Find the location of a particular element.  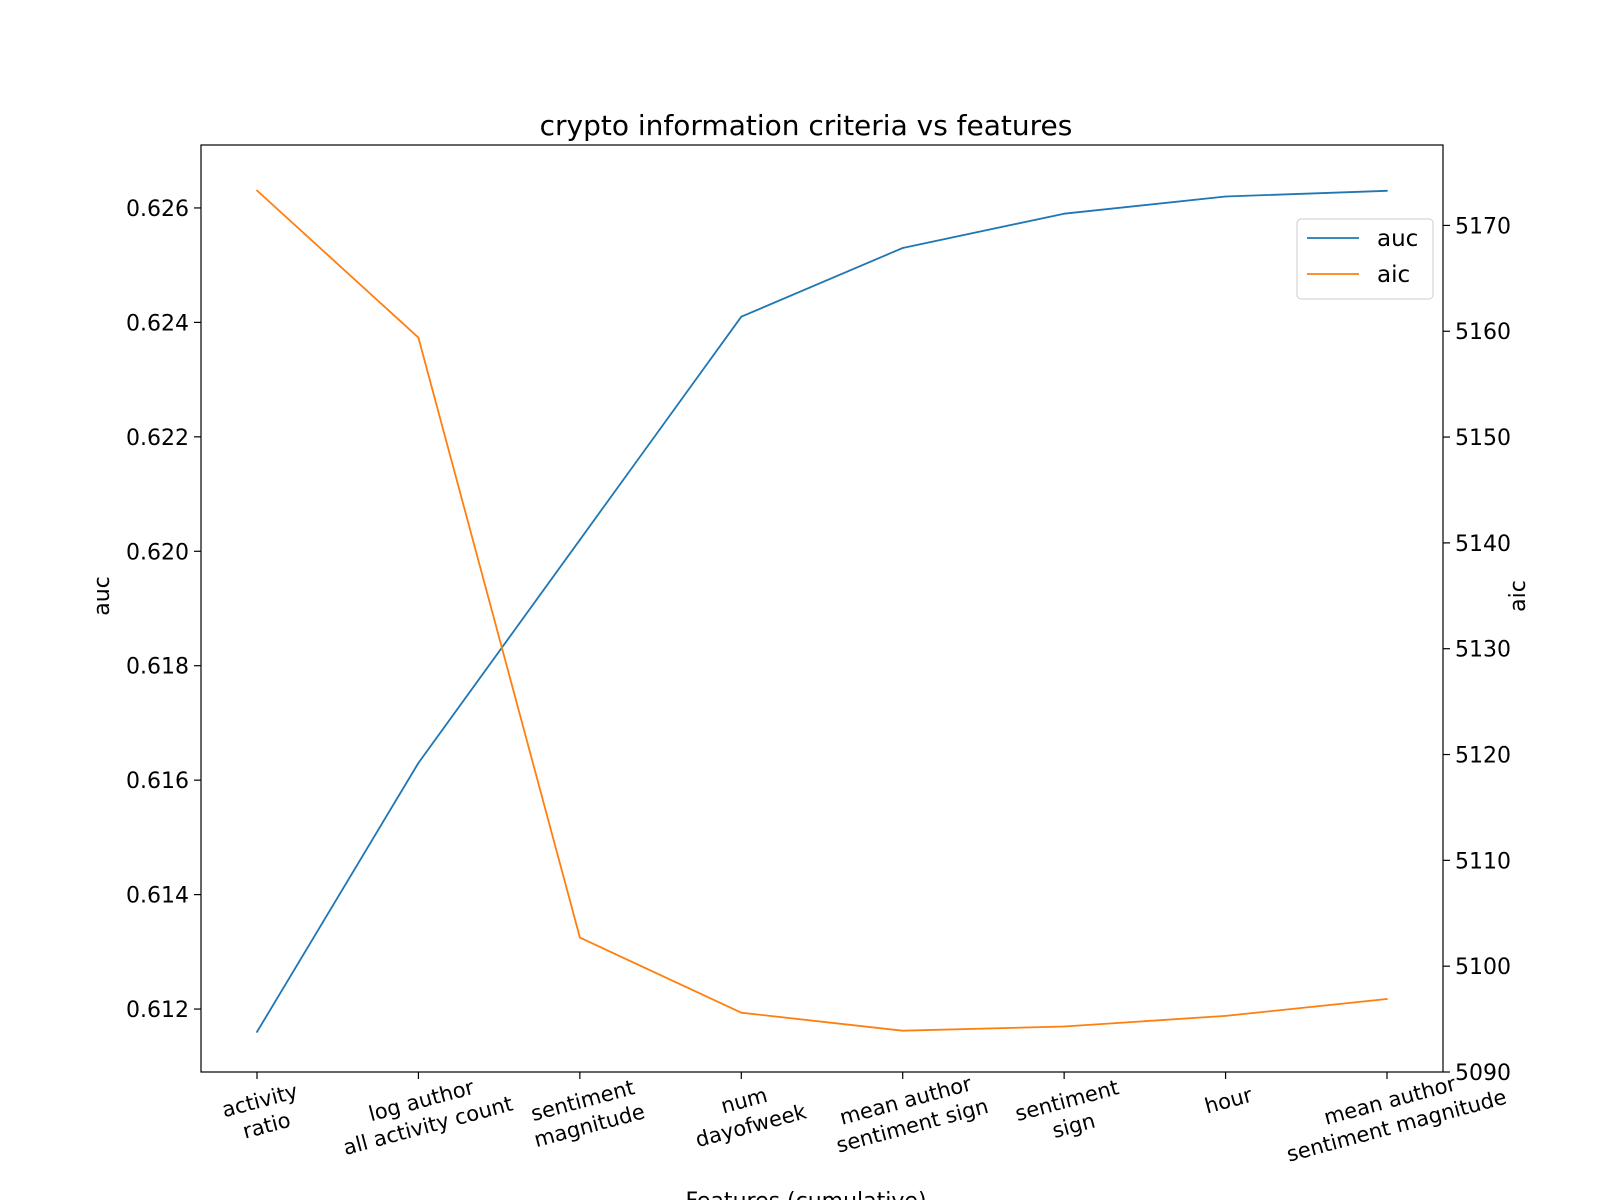

x-tick-label-line: hour is located at coordinates (1228, 1101).